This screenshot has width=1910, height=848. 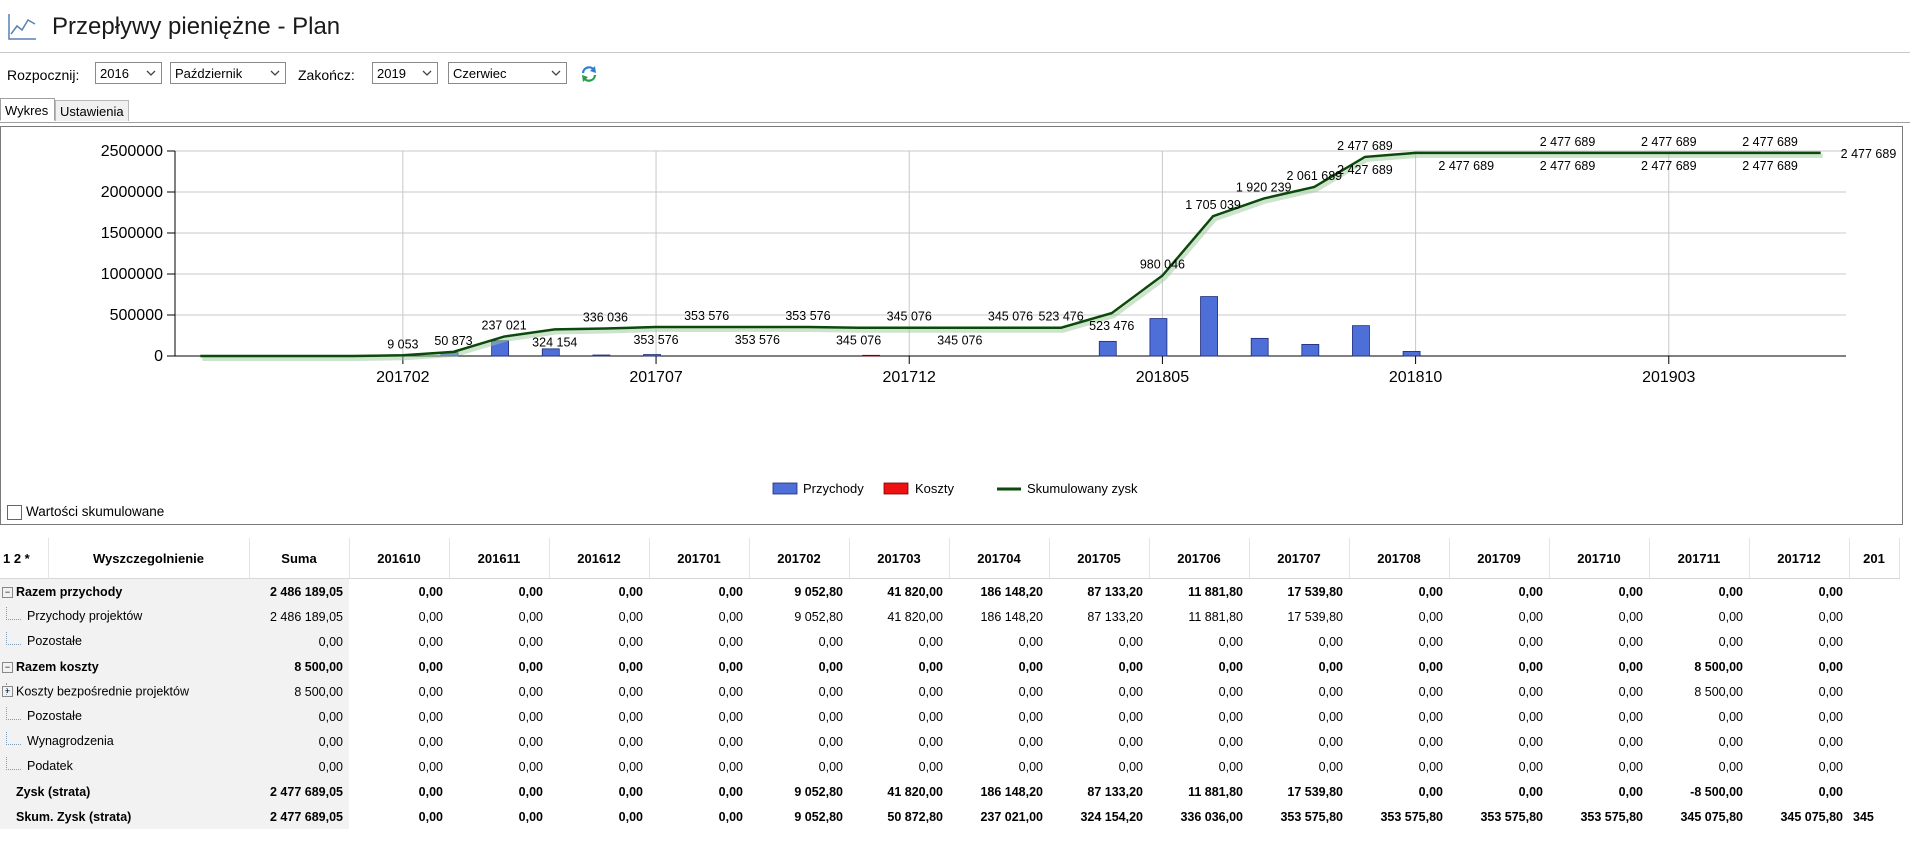 I want to click on data-label: 353 576, so click(x=706, y=316).